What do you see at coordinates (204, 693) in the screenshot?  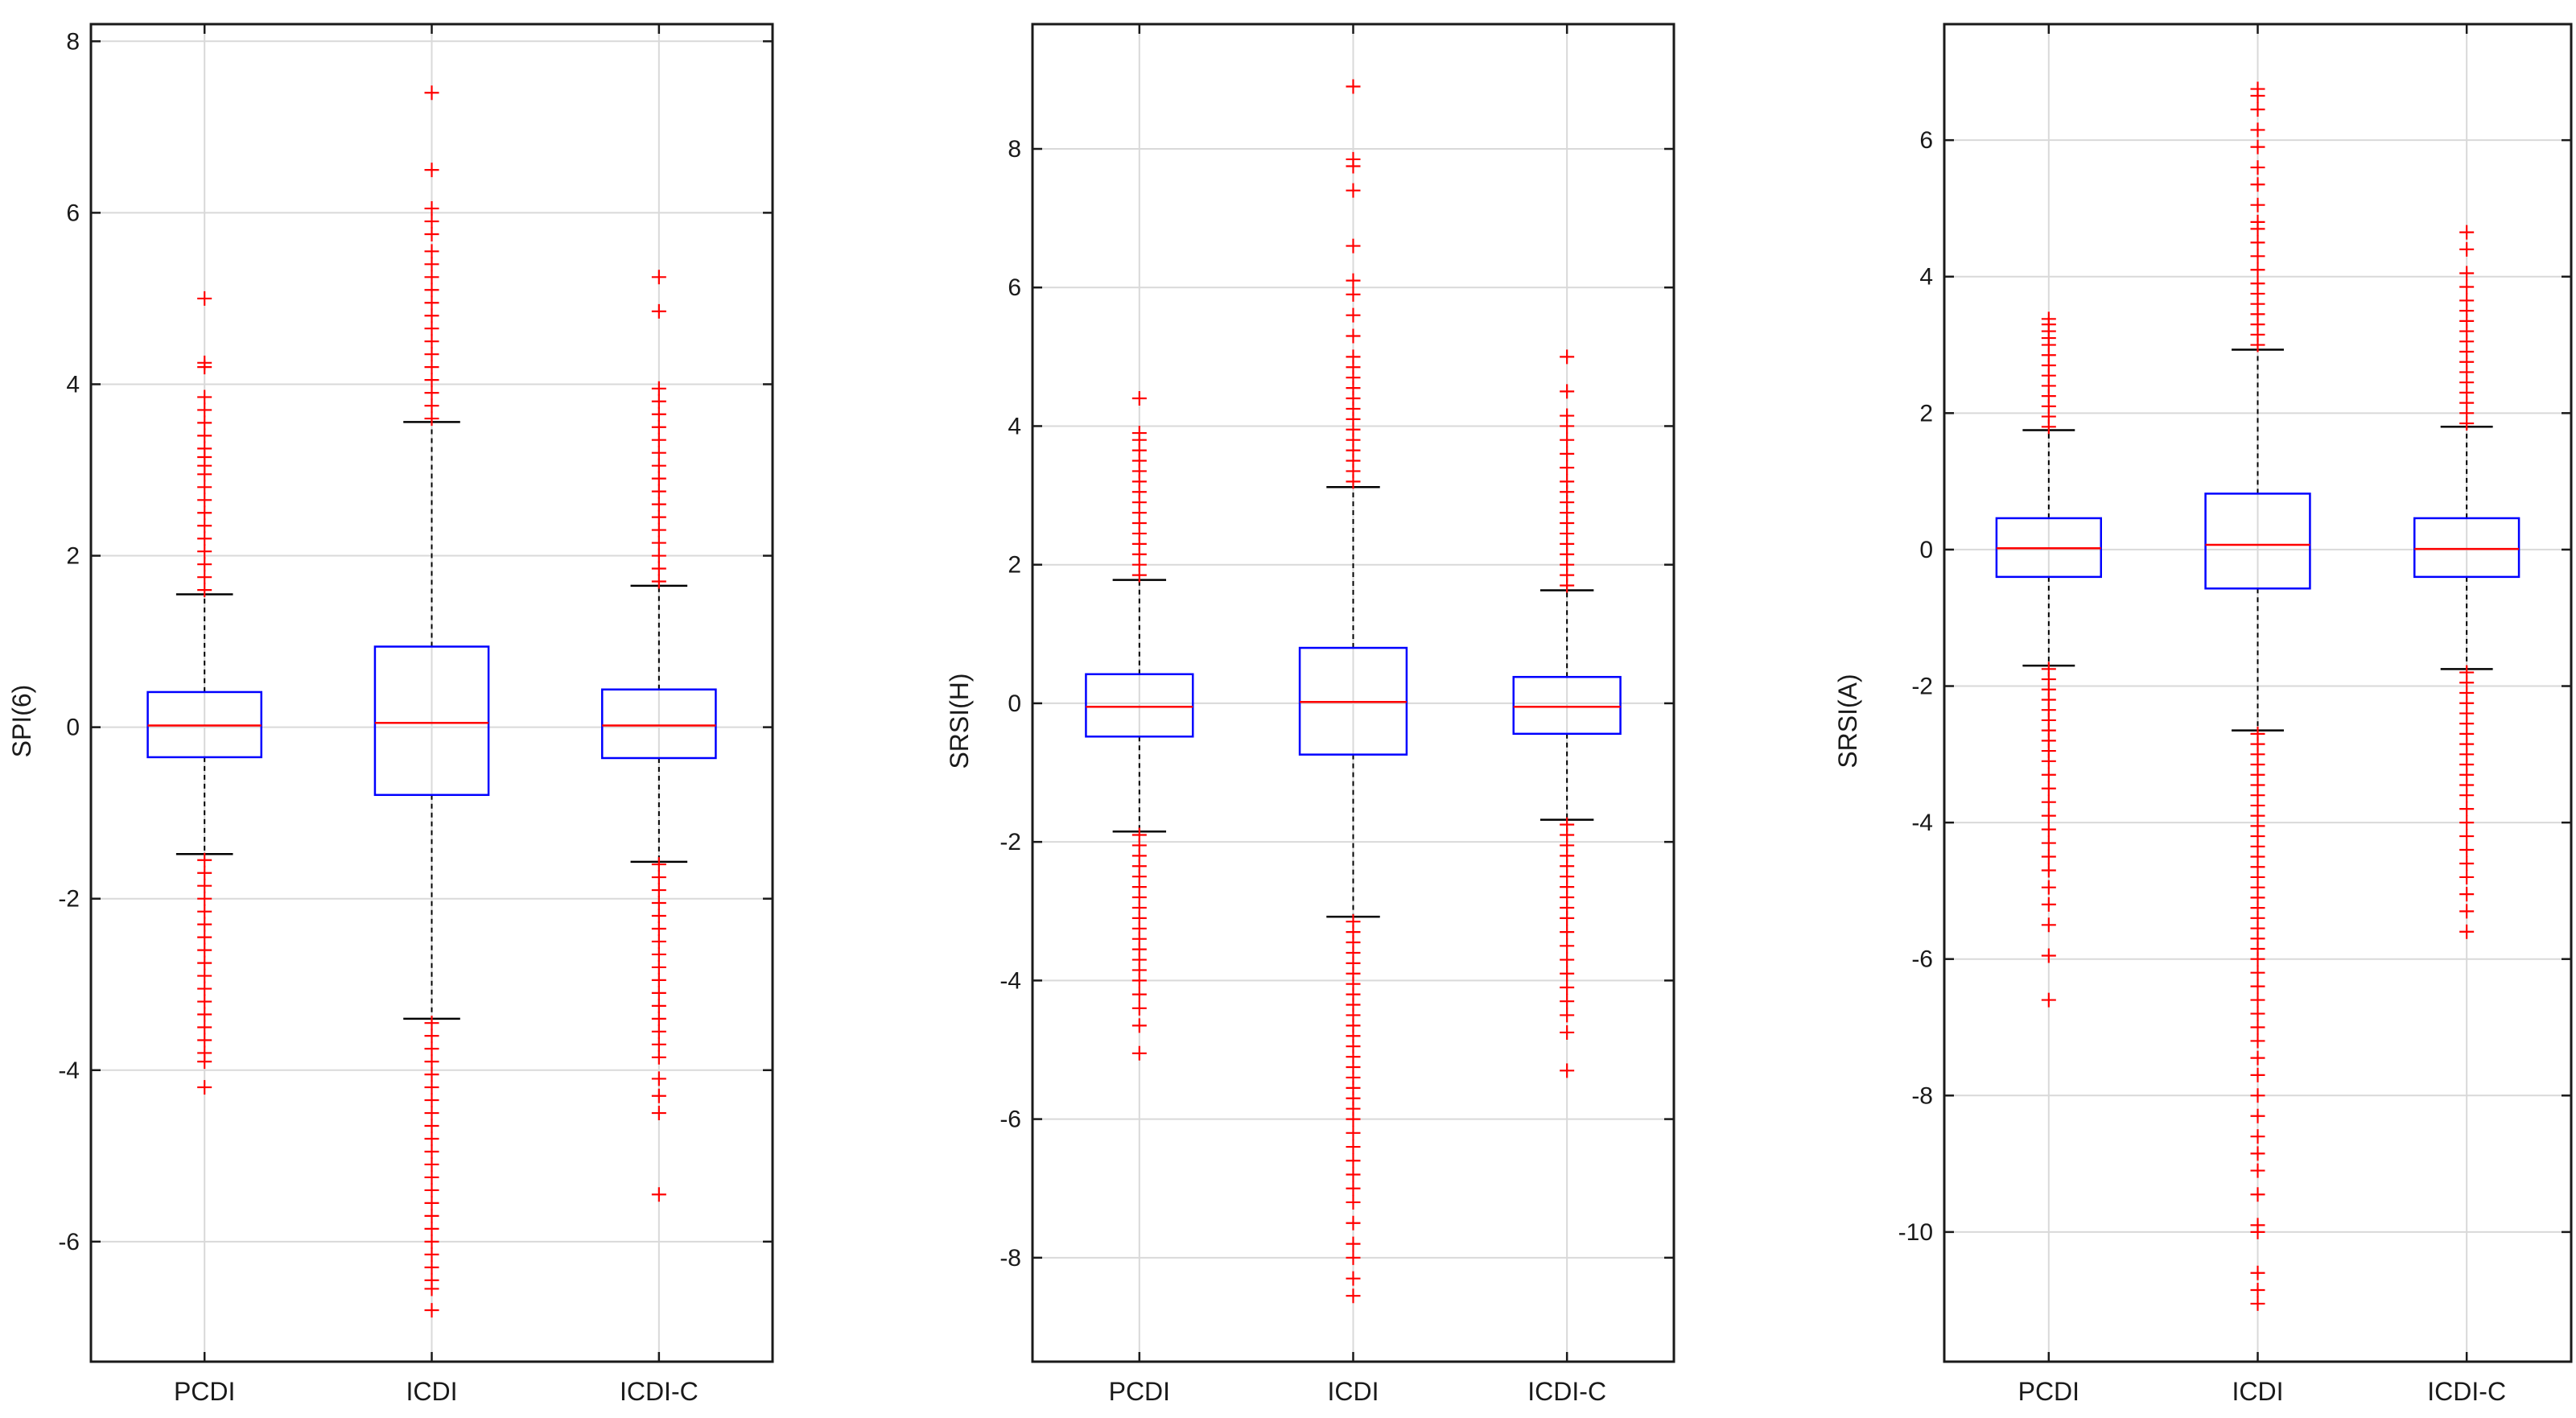 I see `box-pcdi` at bounding box center [204, 693].